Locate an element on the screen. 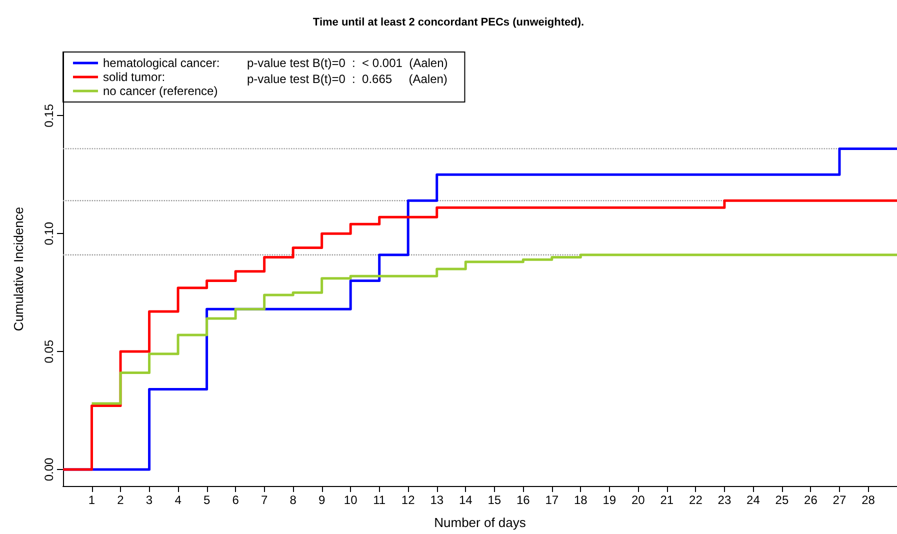 Image resolution: width=897 pixels, height=534 pixels. x-tick-label: 20 is located at coordinates (638, 500).